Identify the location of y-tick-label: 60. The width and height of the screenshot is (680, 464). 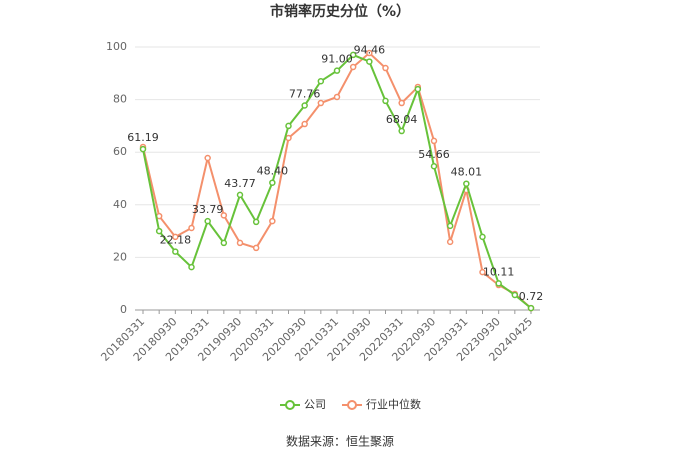
(120, 151).